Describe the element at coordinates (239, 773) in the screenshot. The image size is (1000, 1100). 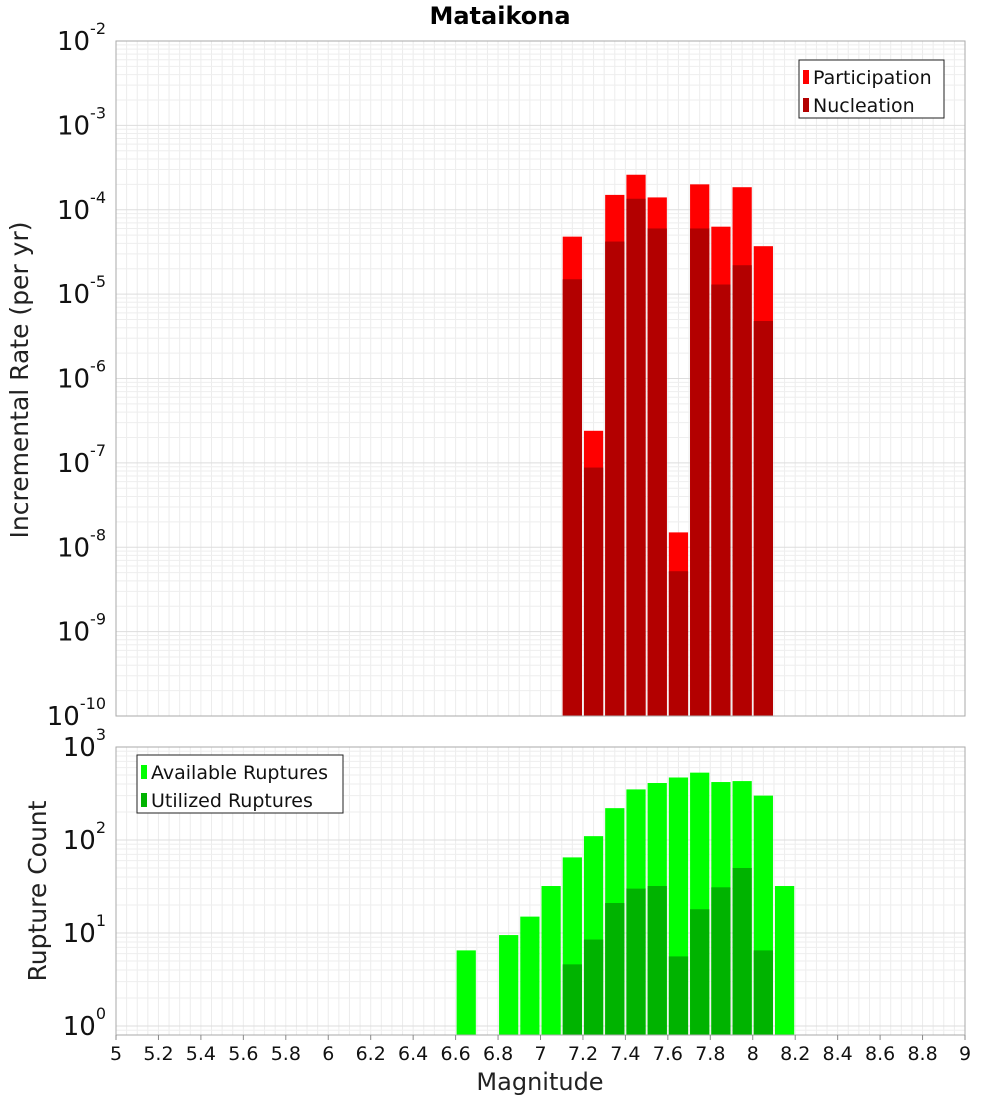
I see `legend-label: Available Ruptures` at that location.